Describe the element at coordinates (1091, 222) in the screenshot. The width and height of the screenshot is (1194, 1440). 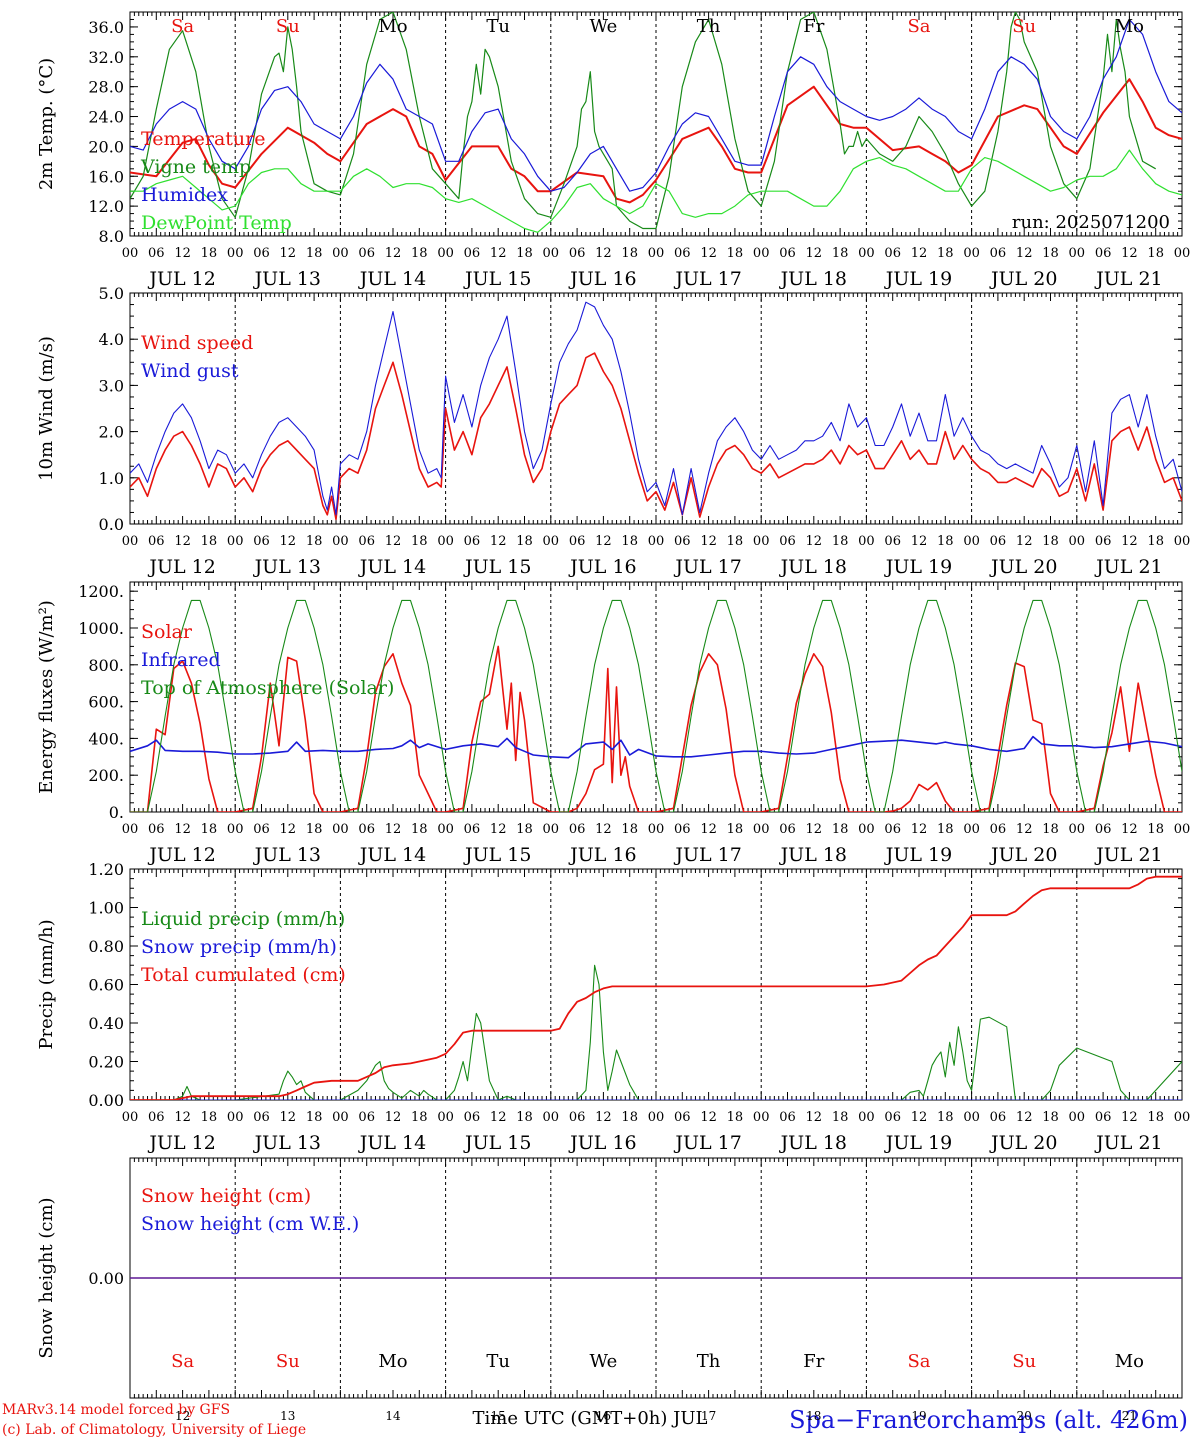
I see `run-annotation: run: 2025071200` at that location.